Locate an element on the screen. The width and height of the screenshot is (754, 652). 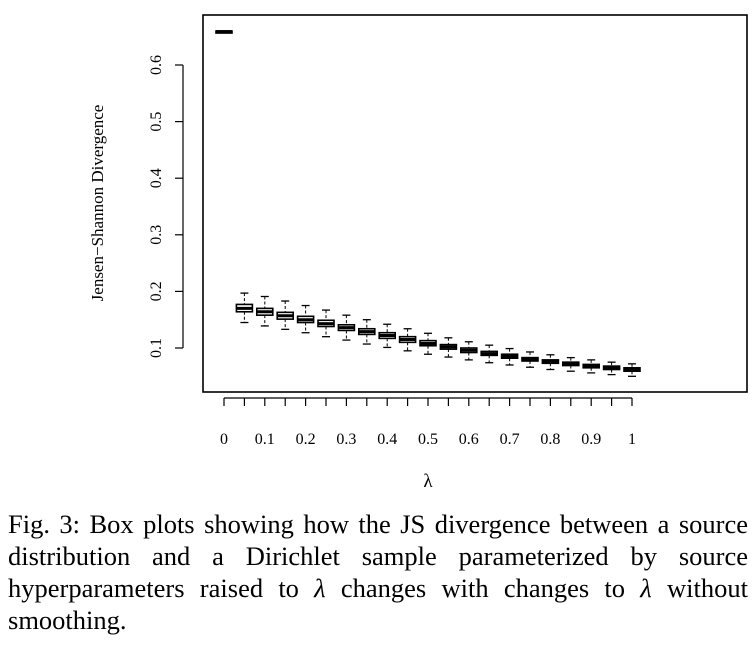
y-tick-label: 0.2 is located at coordinates (156, 291).